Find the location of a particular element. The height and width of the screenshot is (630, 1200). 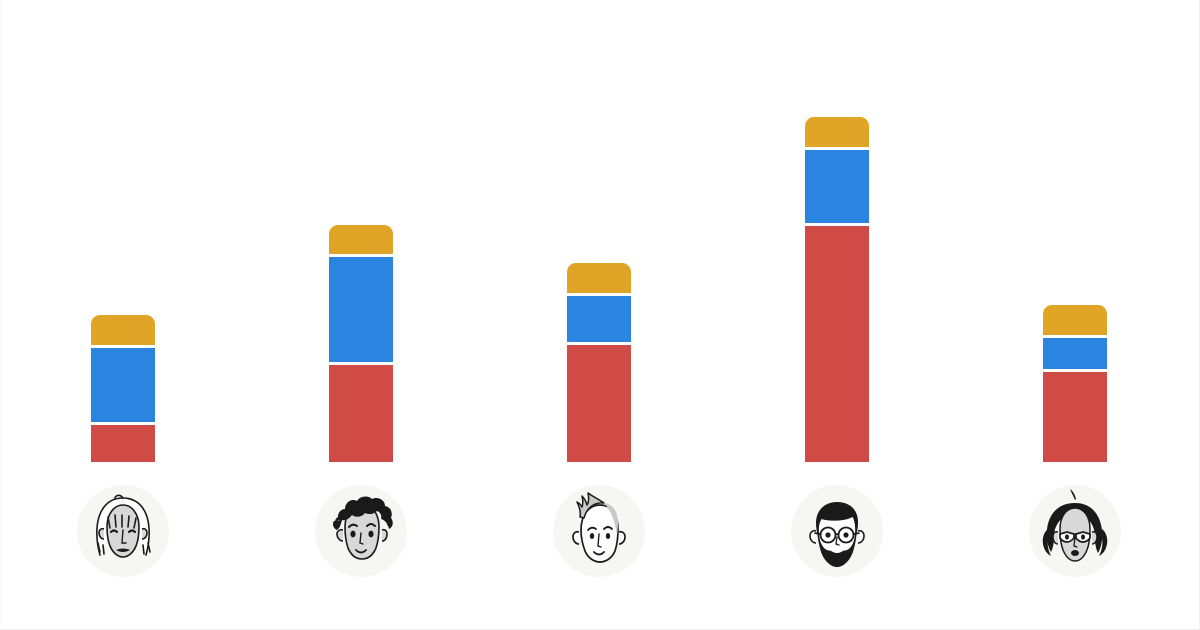

avatar-bearded-man-glasses is located at coordinates (837, 531).